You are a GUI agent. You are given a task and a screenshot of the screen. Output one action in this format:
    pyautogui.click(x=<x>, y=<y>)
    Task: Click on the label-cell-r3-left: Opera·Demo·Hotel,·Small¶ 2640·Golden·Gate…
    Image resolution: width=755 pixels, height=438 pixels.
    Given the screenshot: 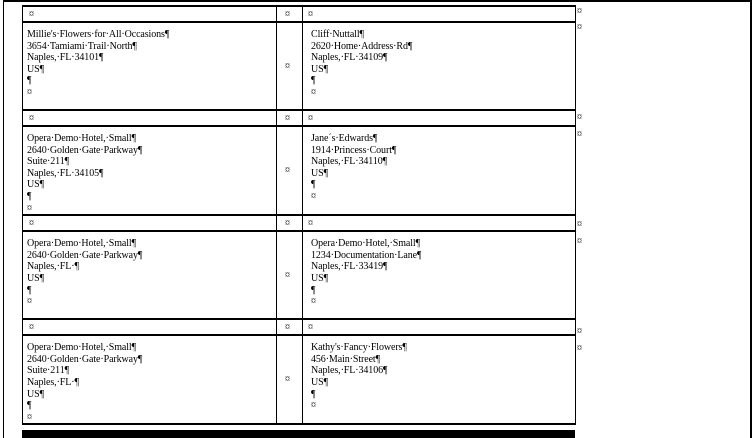 What is the action you would take?
    pyautogui.click(x=149, y=275)
    